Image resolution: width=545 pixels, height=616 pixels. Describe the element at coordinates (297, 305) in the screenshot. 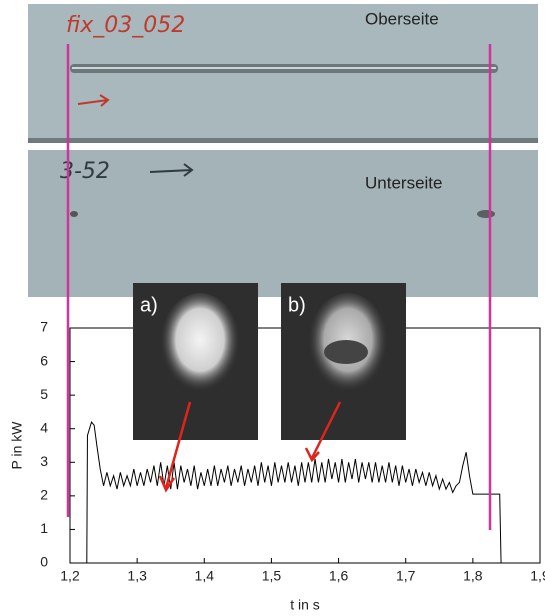

I see `inset-label: b)` at that location.